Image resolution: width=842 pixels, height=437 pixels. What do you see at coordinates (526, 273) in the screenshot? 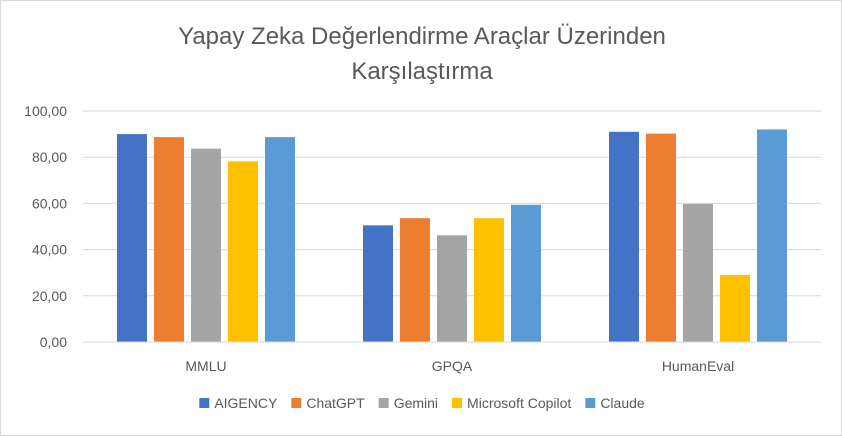
I see `bar-gpqa-claude` at bounding box center [526, 273].